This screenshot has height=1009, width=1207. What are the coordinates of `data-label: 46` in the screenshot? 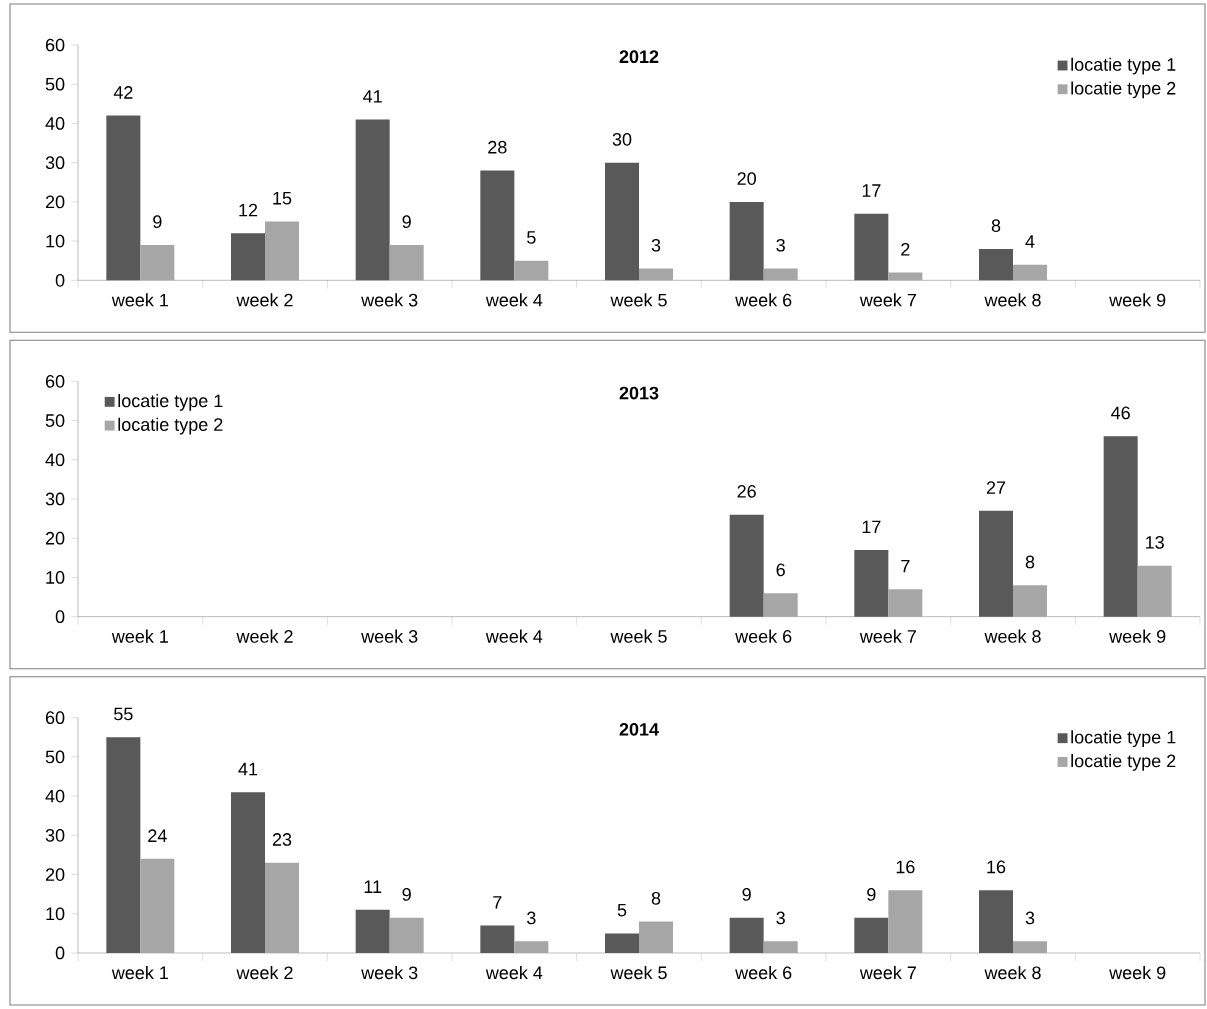 It's located at (1120, 413).